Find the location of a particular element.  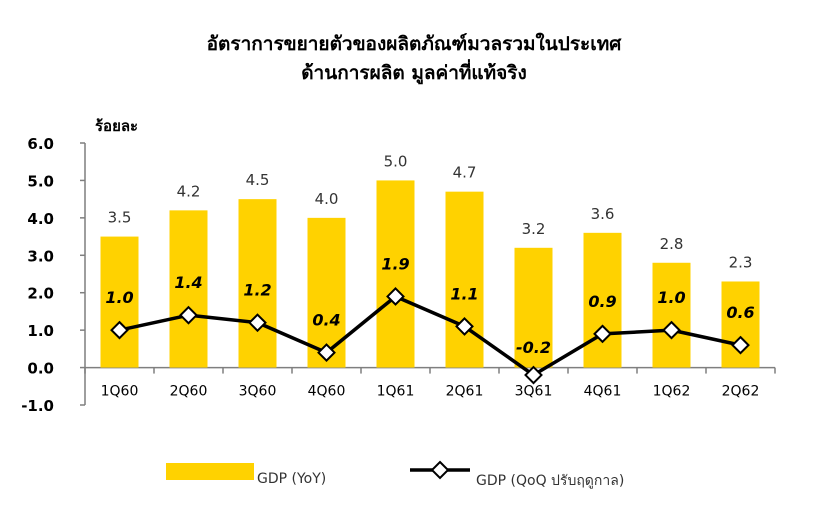

bar-value-label: 4.0 is located at coordinates (327, 199).